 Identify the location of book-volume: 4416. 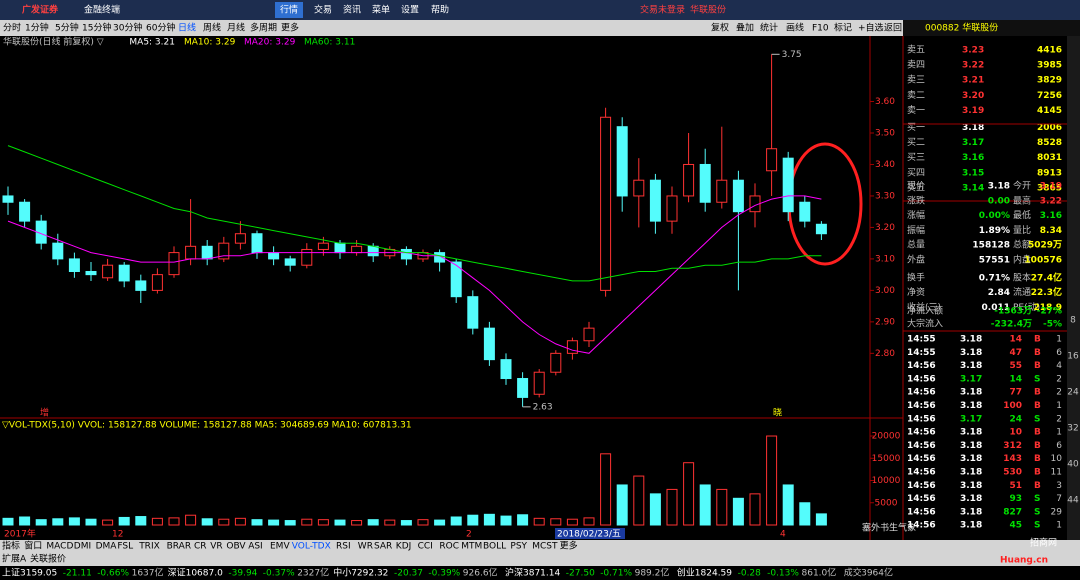
(1049, 51).